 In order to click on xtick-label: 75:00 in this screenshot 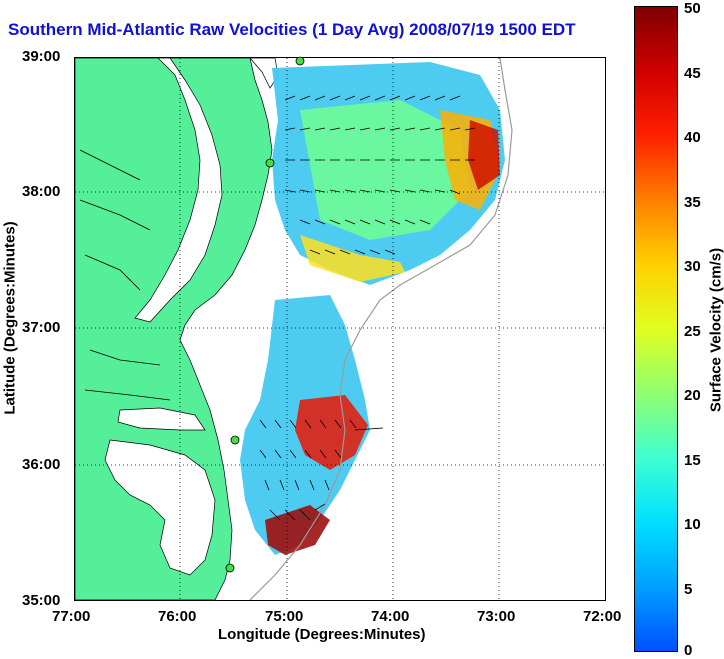, I will do `click(284, 616)`.